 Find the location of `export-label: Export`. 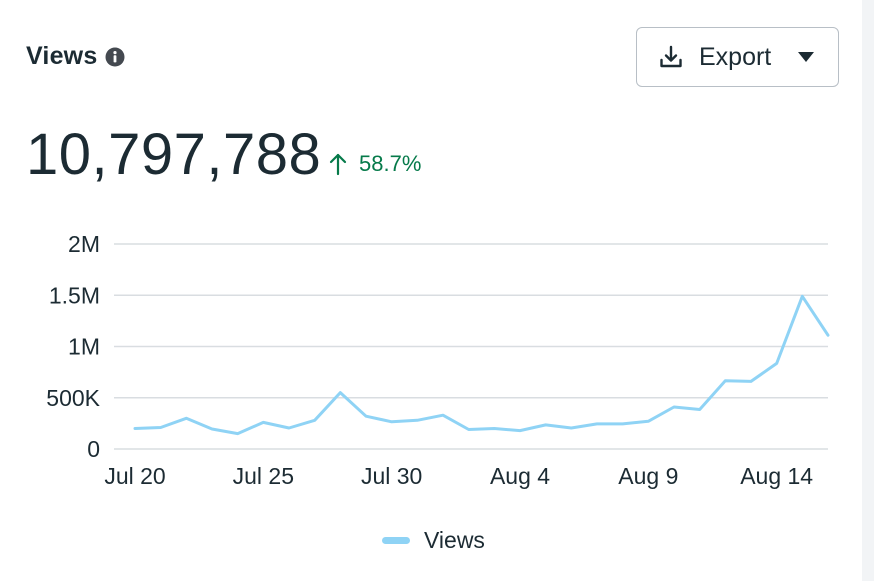

export-label: Export is located at coordinates (735, 56).